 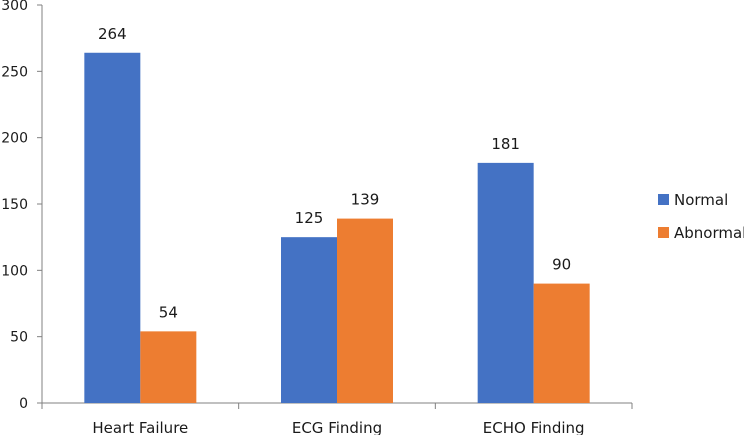 I want to click on data-label: 90, so click(x=561, y=265).